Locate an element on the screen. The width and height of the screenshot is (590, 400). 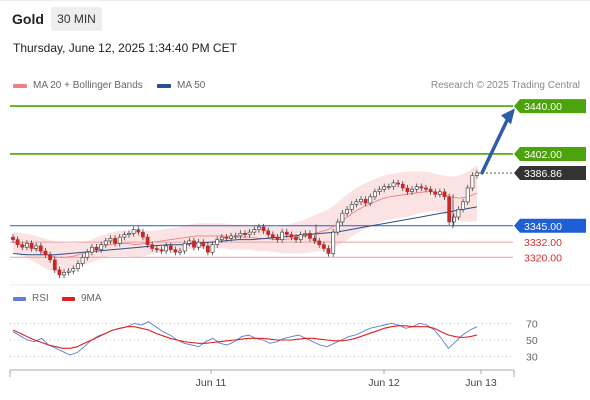
legend-ma20: MA 20 + Bollinger Bands is located at coordinates (78, 85).